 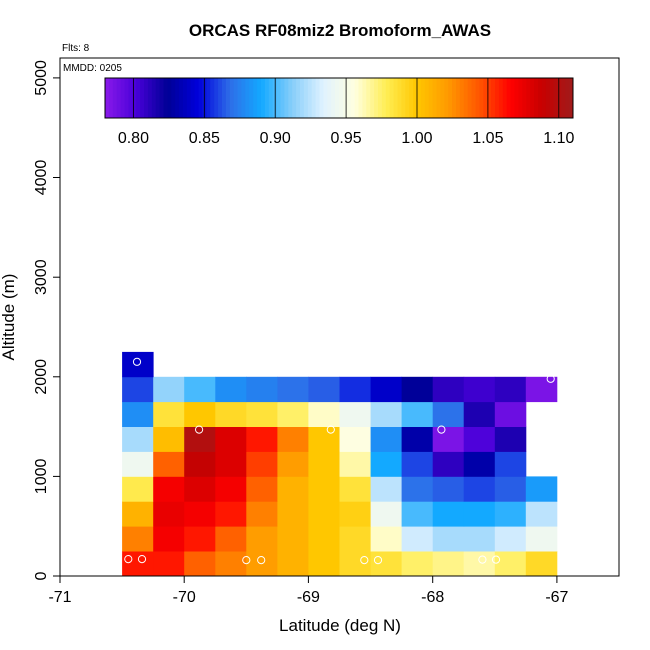 What do you see at coordinates (308, 597) in the screenshot?
I see `x-tick-labels: -71 -70 -69 -68 -67` at bounding box center [308, 597].